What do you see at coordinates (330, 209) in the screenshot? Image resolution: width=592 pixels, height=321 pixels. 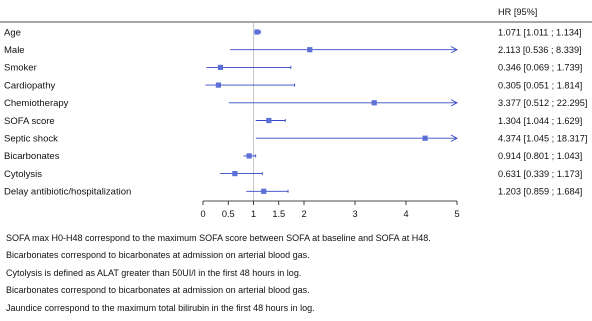 I see `x-axis: 0 0.5 1 1.5 2 3 4 5` at bounding box center [330, 209].